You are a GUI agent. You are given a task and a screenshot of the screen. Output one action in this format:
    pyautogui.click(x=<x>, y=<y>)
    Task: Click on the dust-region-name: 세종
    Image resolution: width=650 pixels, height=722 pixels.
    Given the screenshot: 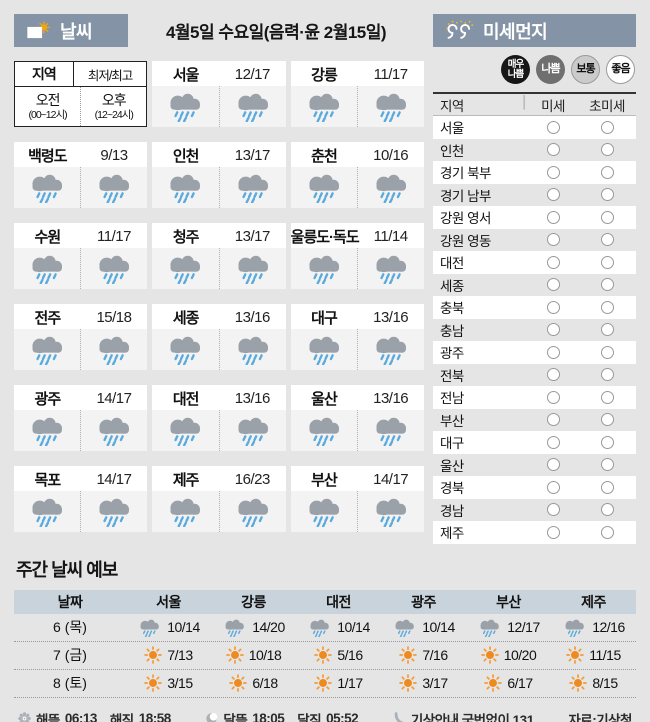 What is the action you would take?
    pyautogui.click(x=452, y=286)
    